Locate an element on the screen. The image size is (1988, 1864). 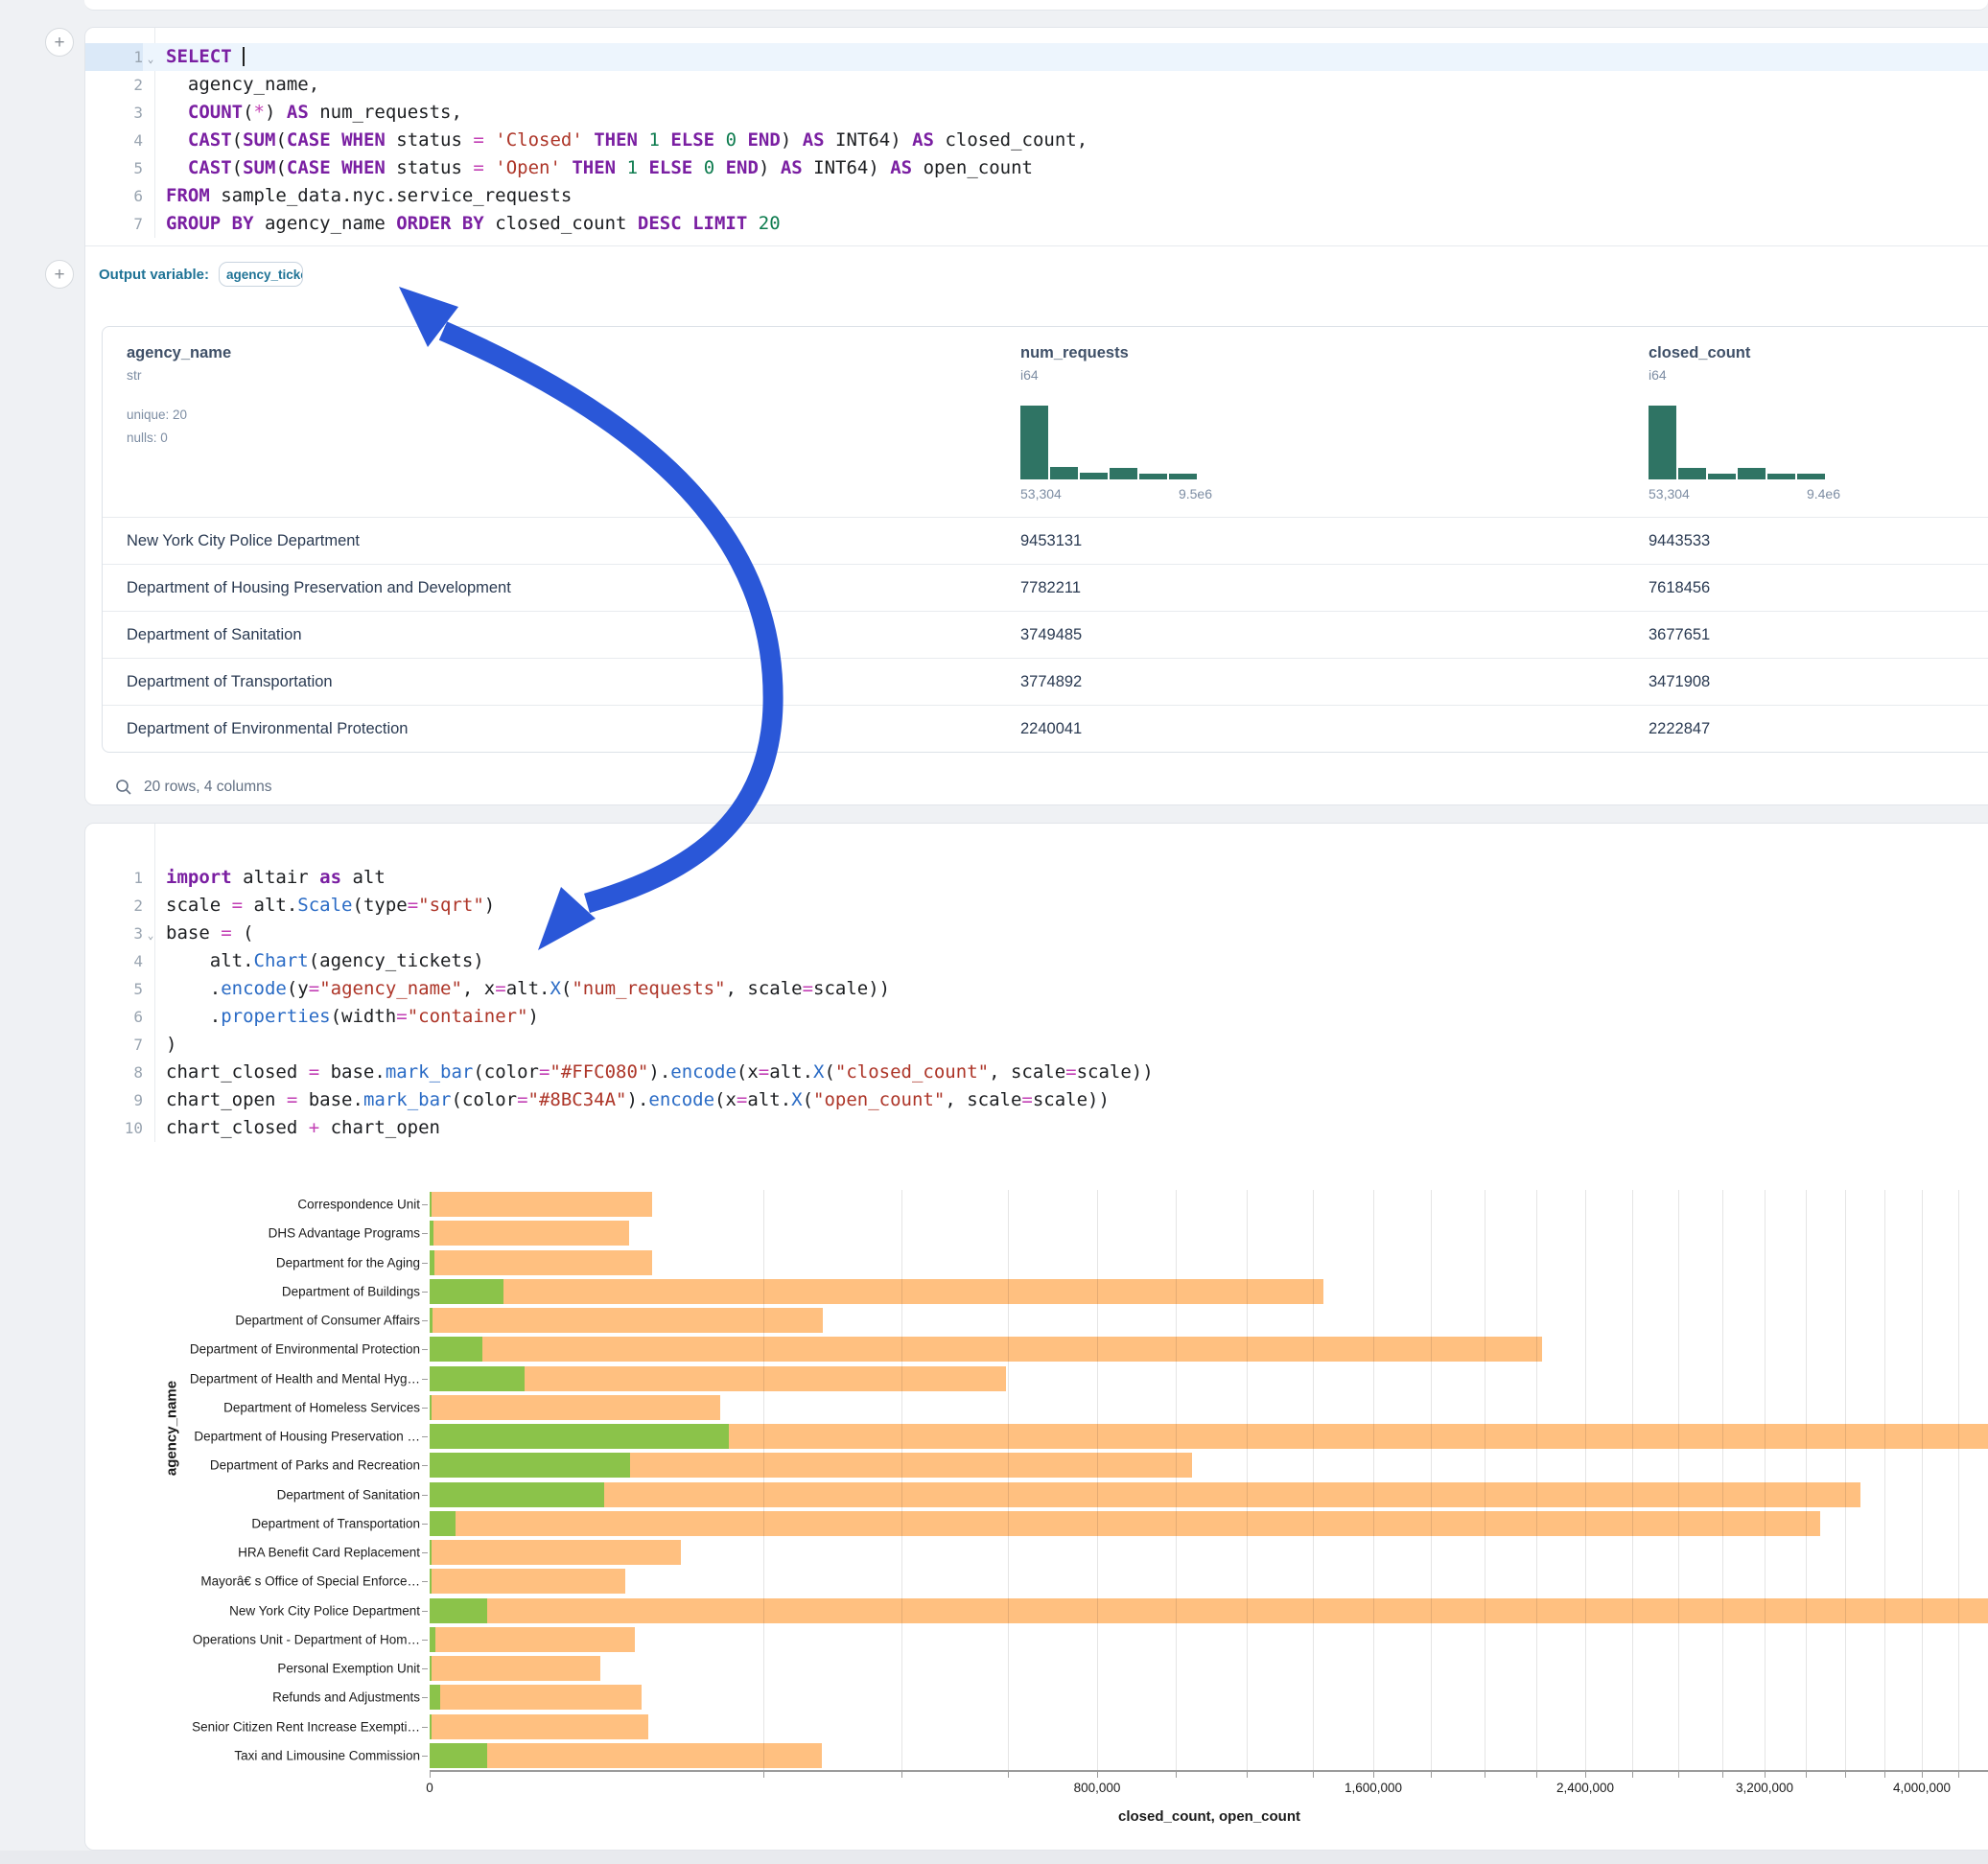
code-line: 1 ⌄ SELECT is located at coordinates (1037, 57).